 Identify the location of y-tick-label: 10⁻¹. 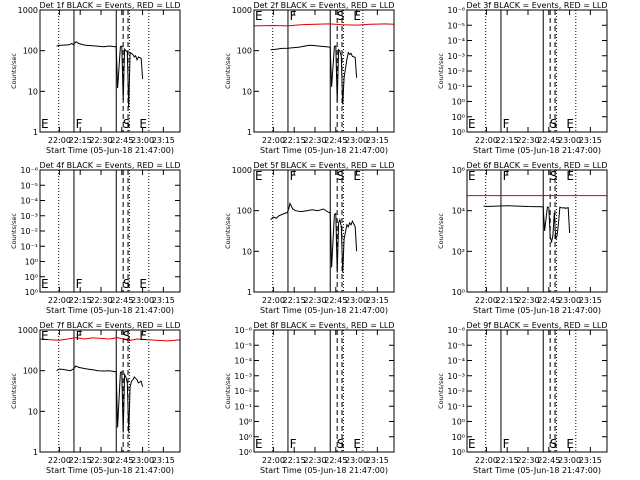
(243, 406).